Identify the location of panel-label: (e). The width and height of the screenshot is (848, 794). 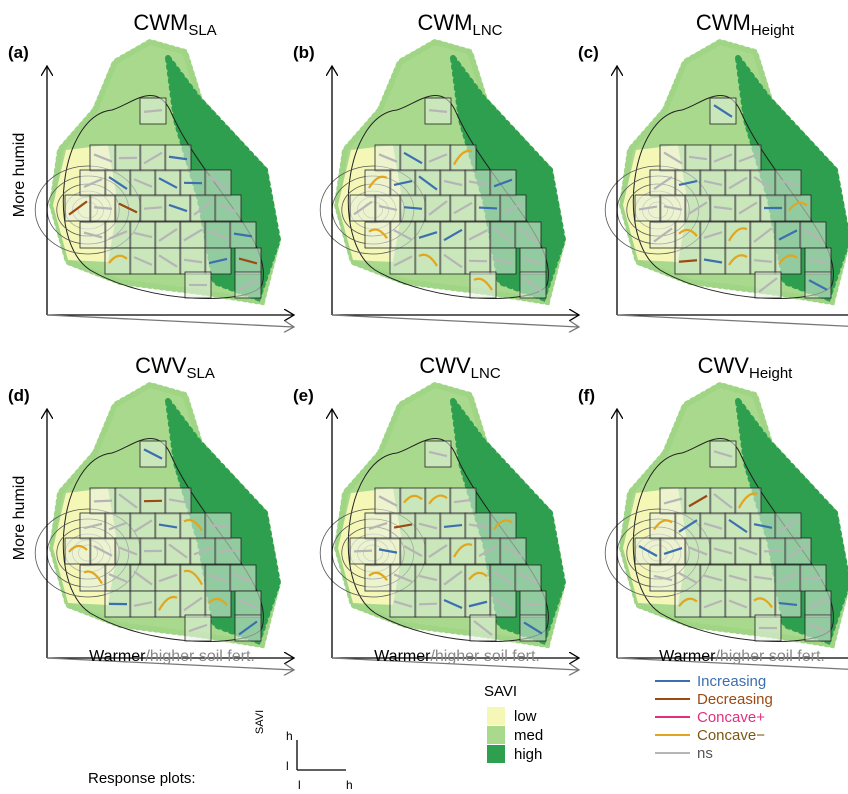
(303, 395).